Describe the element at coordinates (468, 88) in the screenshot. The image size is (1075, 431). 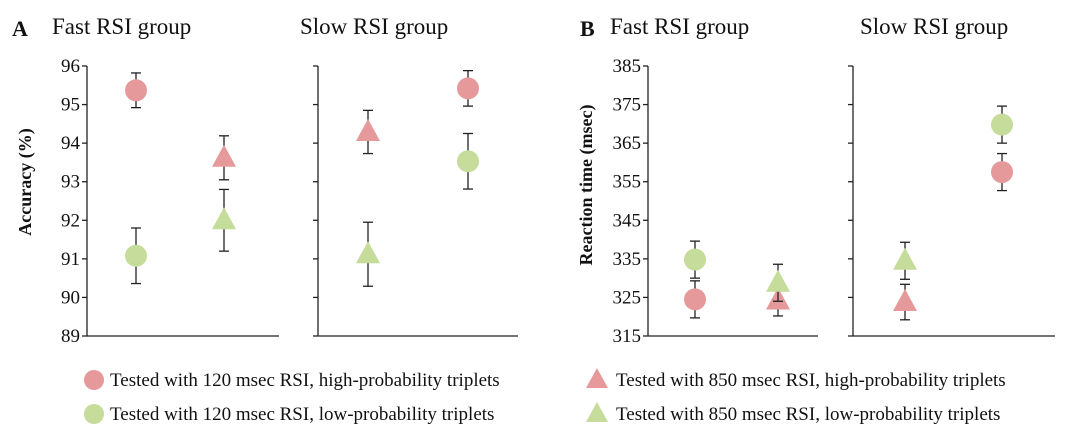
I see `data-point-a-slow-tested-with-120-msec-rsi-high-probability-triplets` at that location.